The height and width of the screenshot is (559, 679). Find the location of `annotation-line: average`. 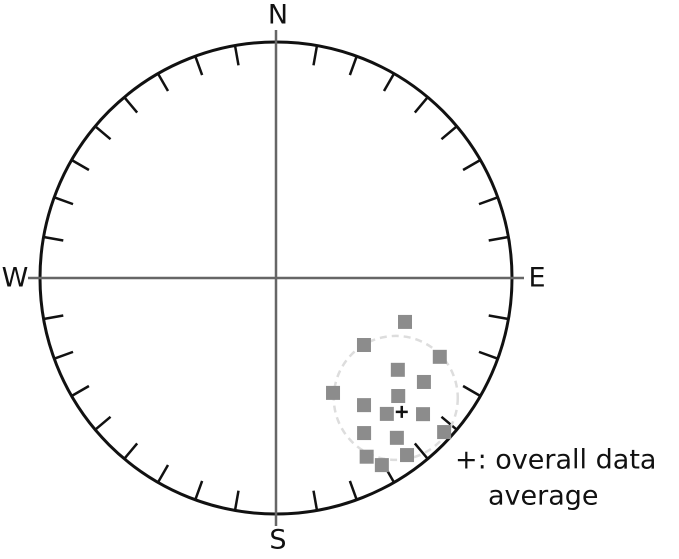

annotation-line: average is located at coordinates (543, 496).